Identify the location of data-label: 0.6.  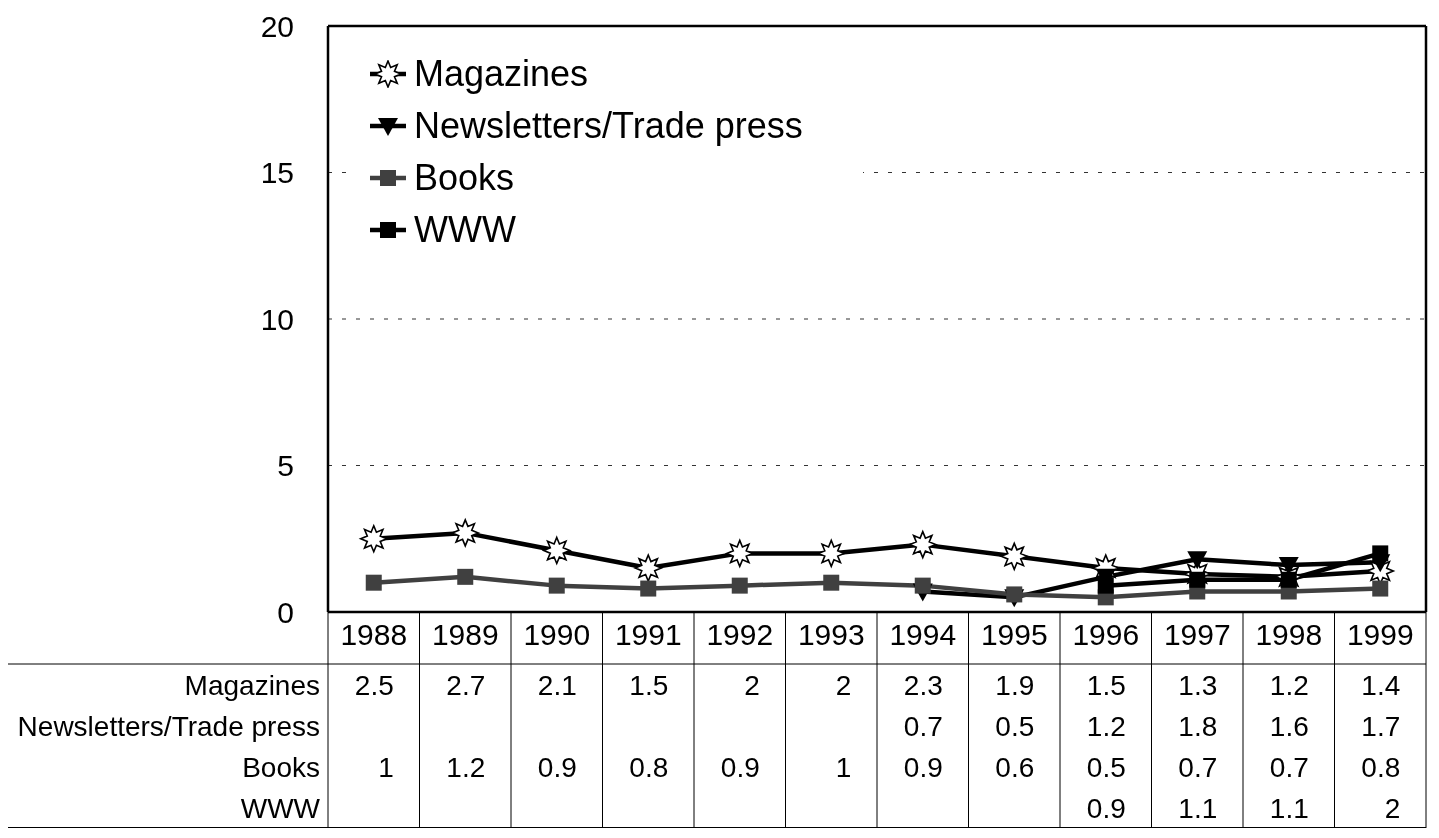
(1015, 766).